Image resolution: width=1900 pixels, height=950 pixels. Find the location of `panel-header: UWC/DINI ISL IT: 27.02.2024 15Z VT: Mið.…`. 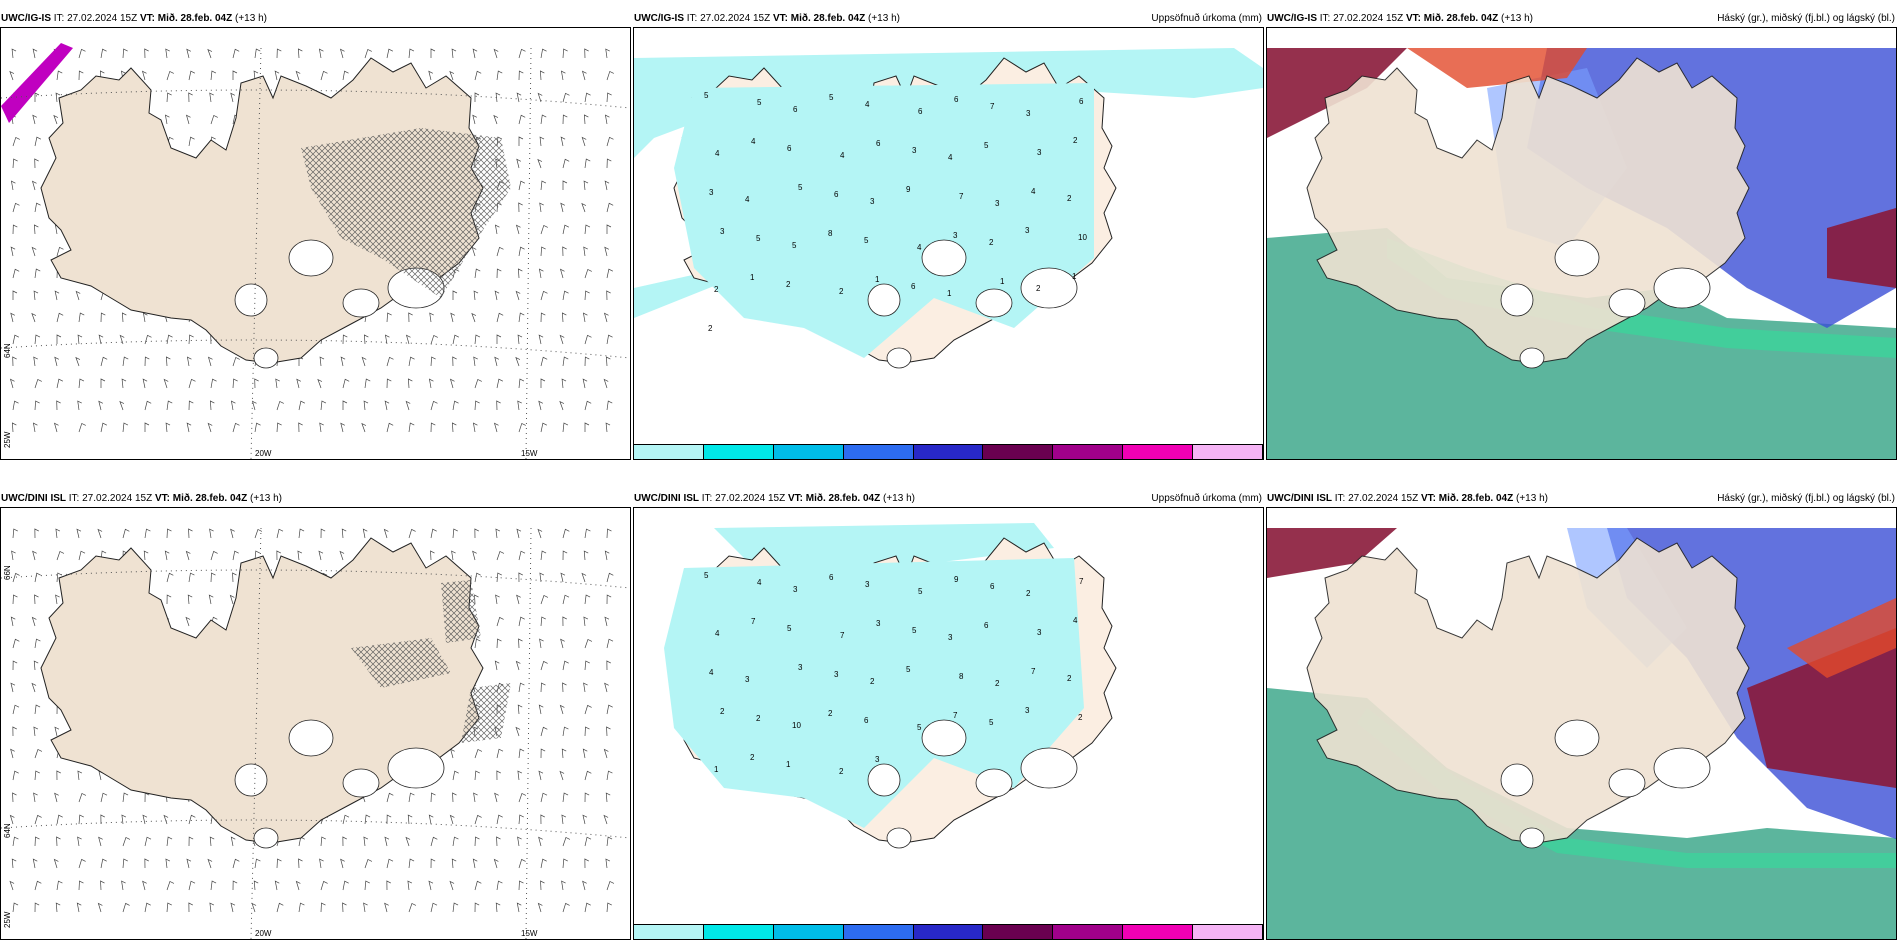

panel-header: UWC/DINI ISL IT: 27.02.2024 15Z VT: Mið.… is located at coordinates (774, 498).